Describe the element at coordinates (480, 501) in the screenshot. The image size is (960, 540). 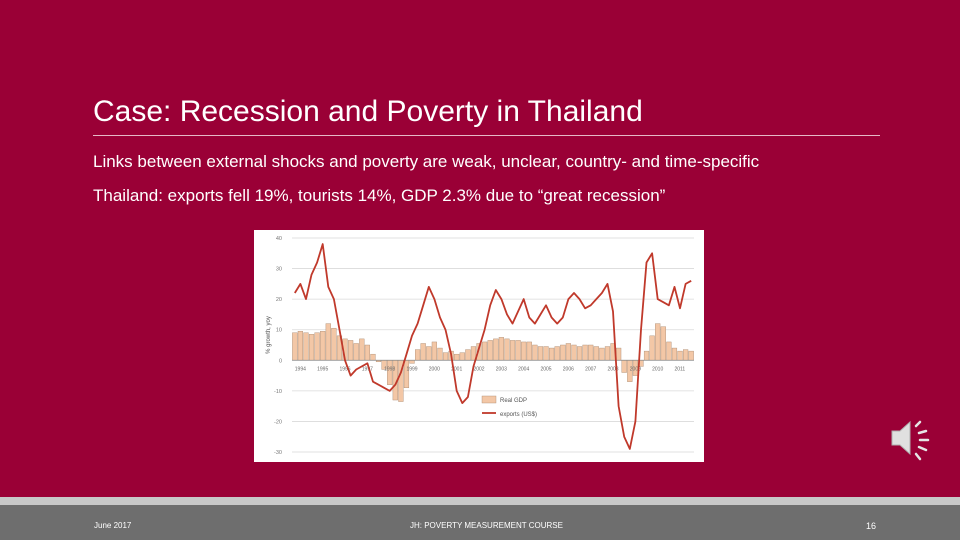
I see `footer-accent-strip` at that location.